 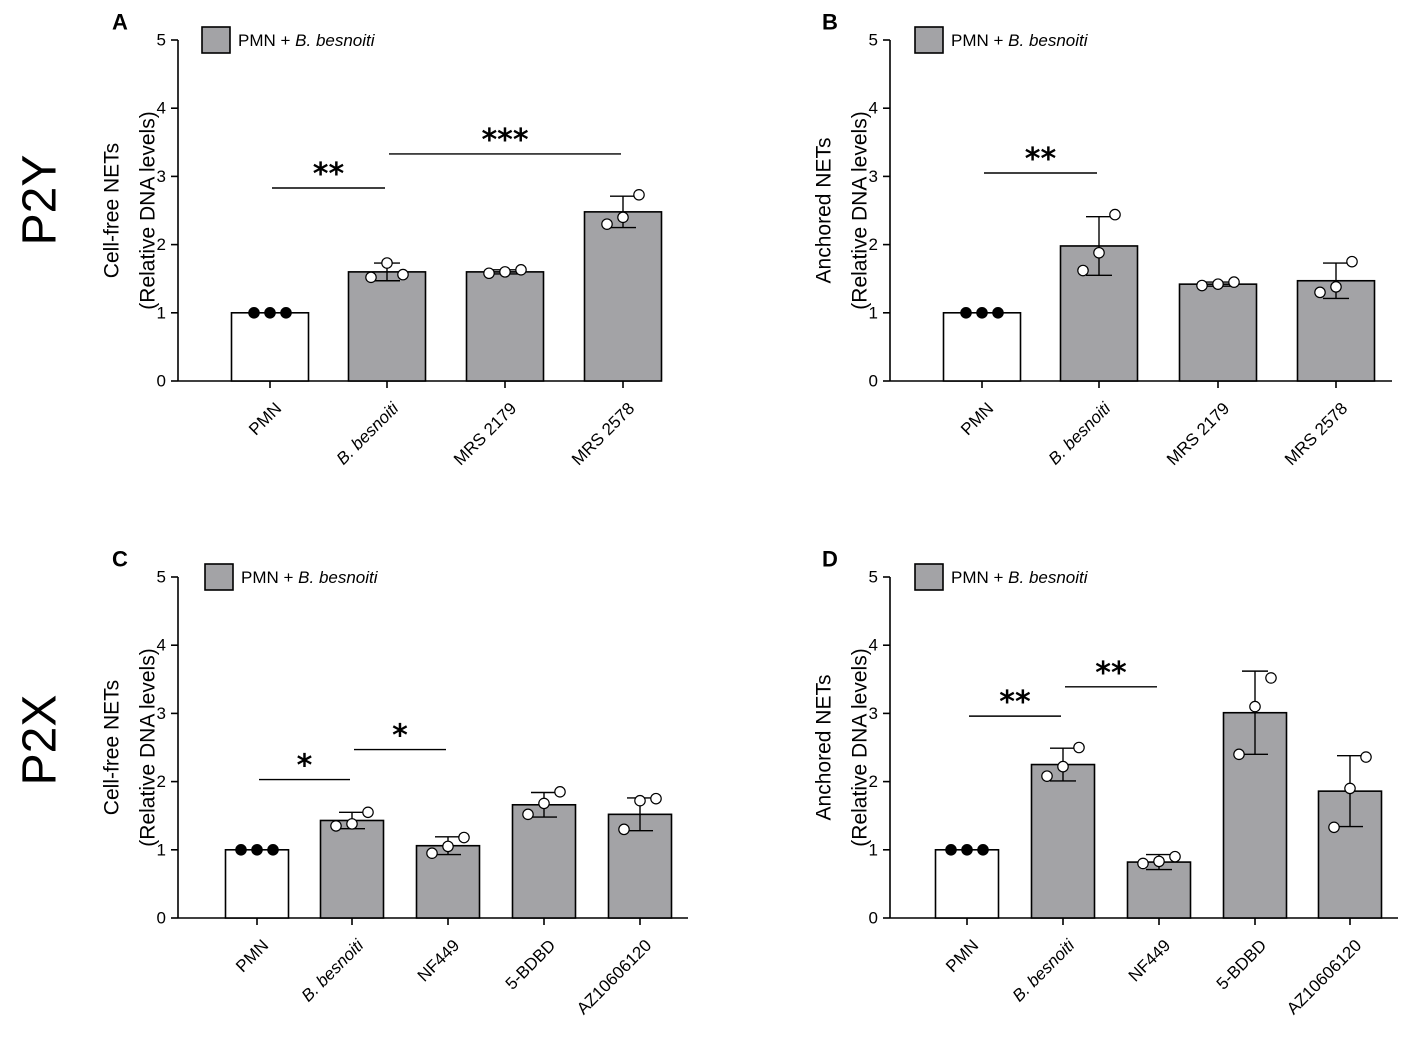 I want to click on significance-label: *, so click(x=400, y=736).